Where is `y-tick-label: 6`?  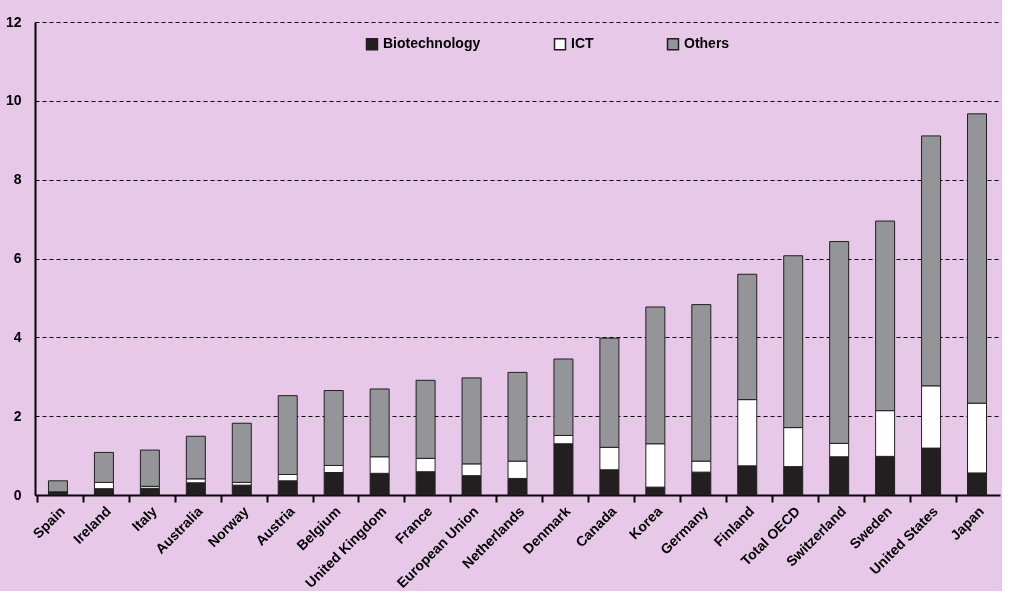 y-tick-label: 6 is located at coordinates (17, 258).